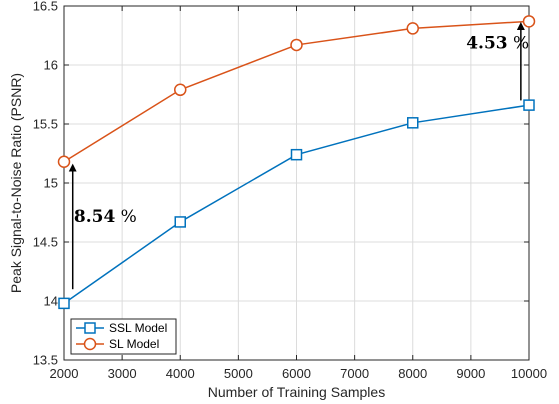 The height and width of the screenshot is (404, 559). What do you see at coordinates (412, 373) in the screenshot?
I see `x-tick-label: 8000` at bounding box center [412, 373].